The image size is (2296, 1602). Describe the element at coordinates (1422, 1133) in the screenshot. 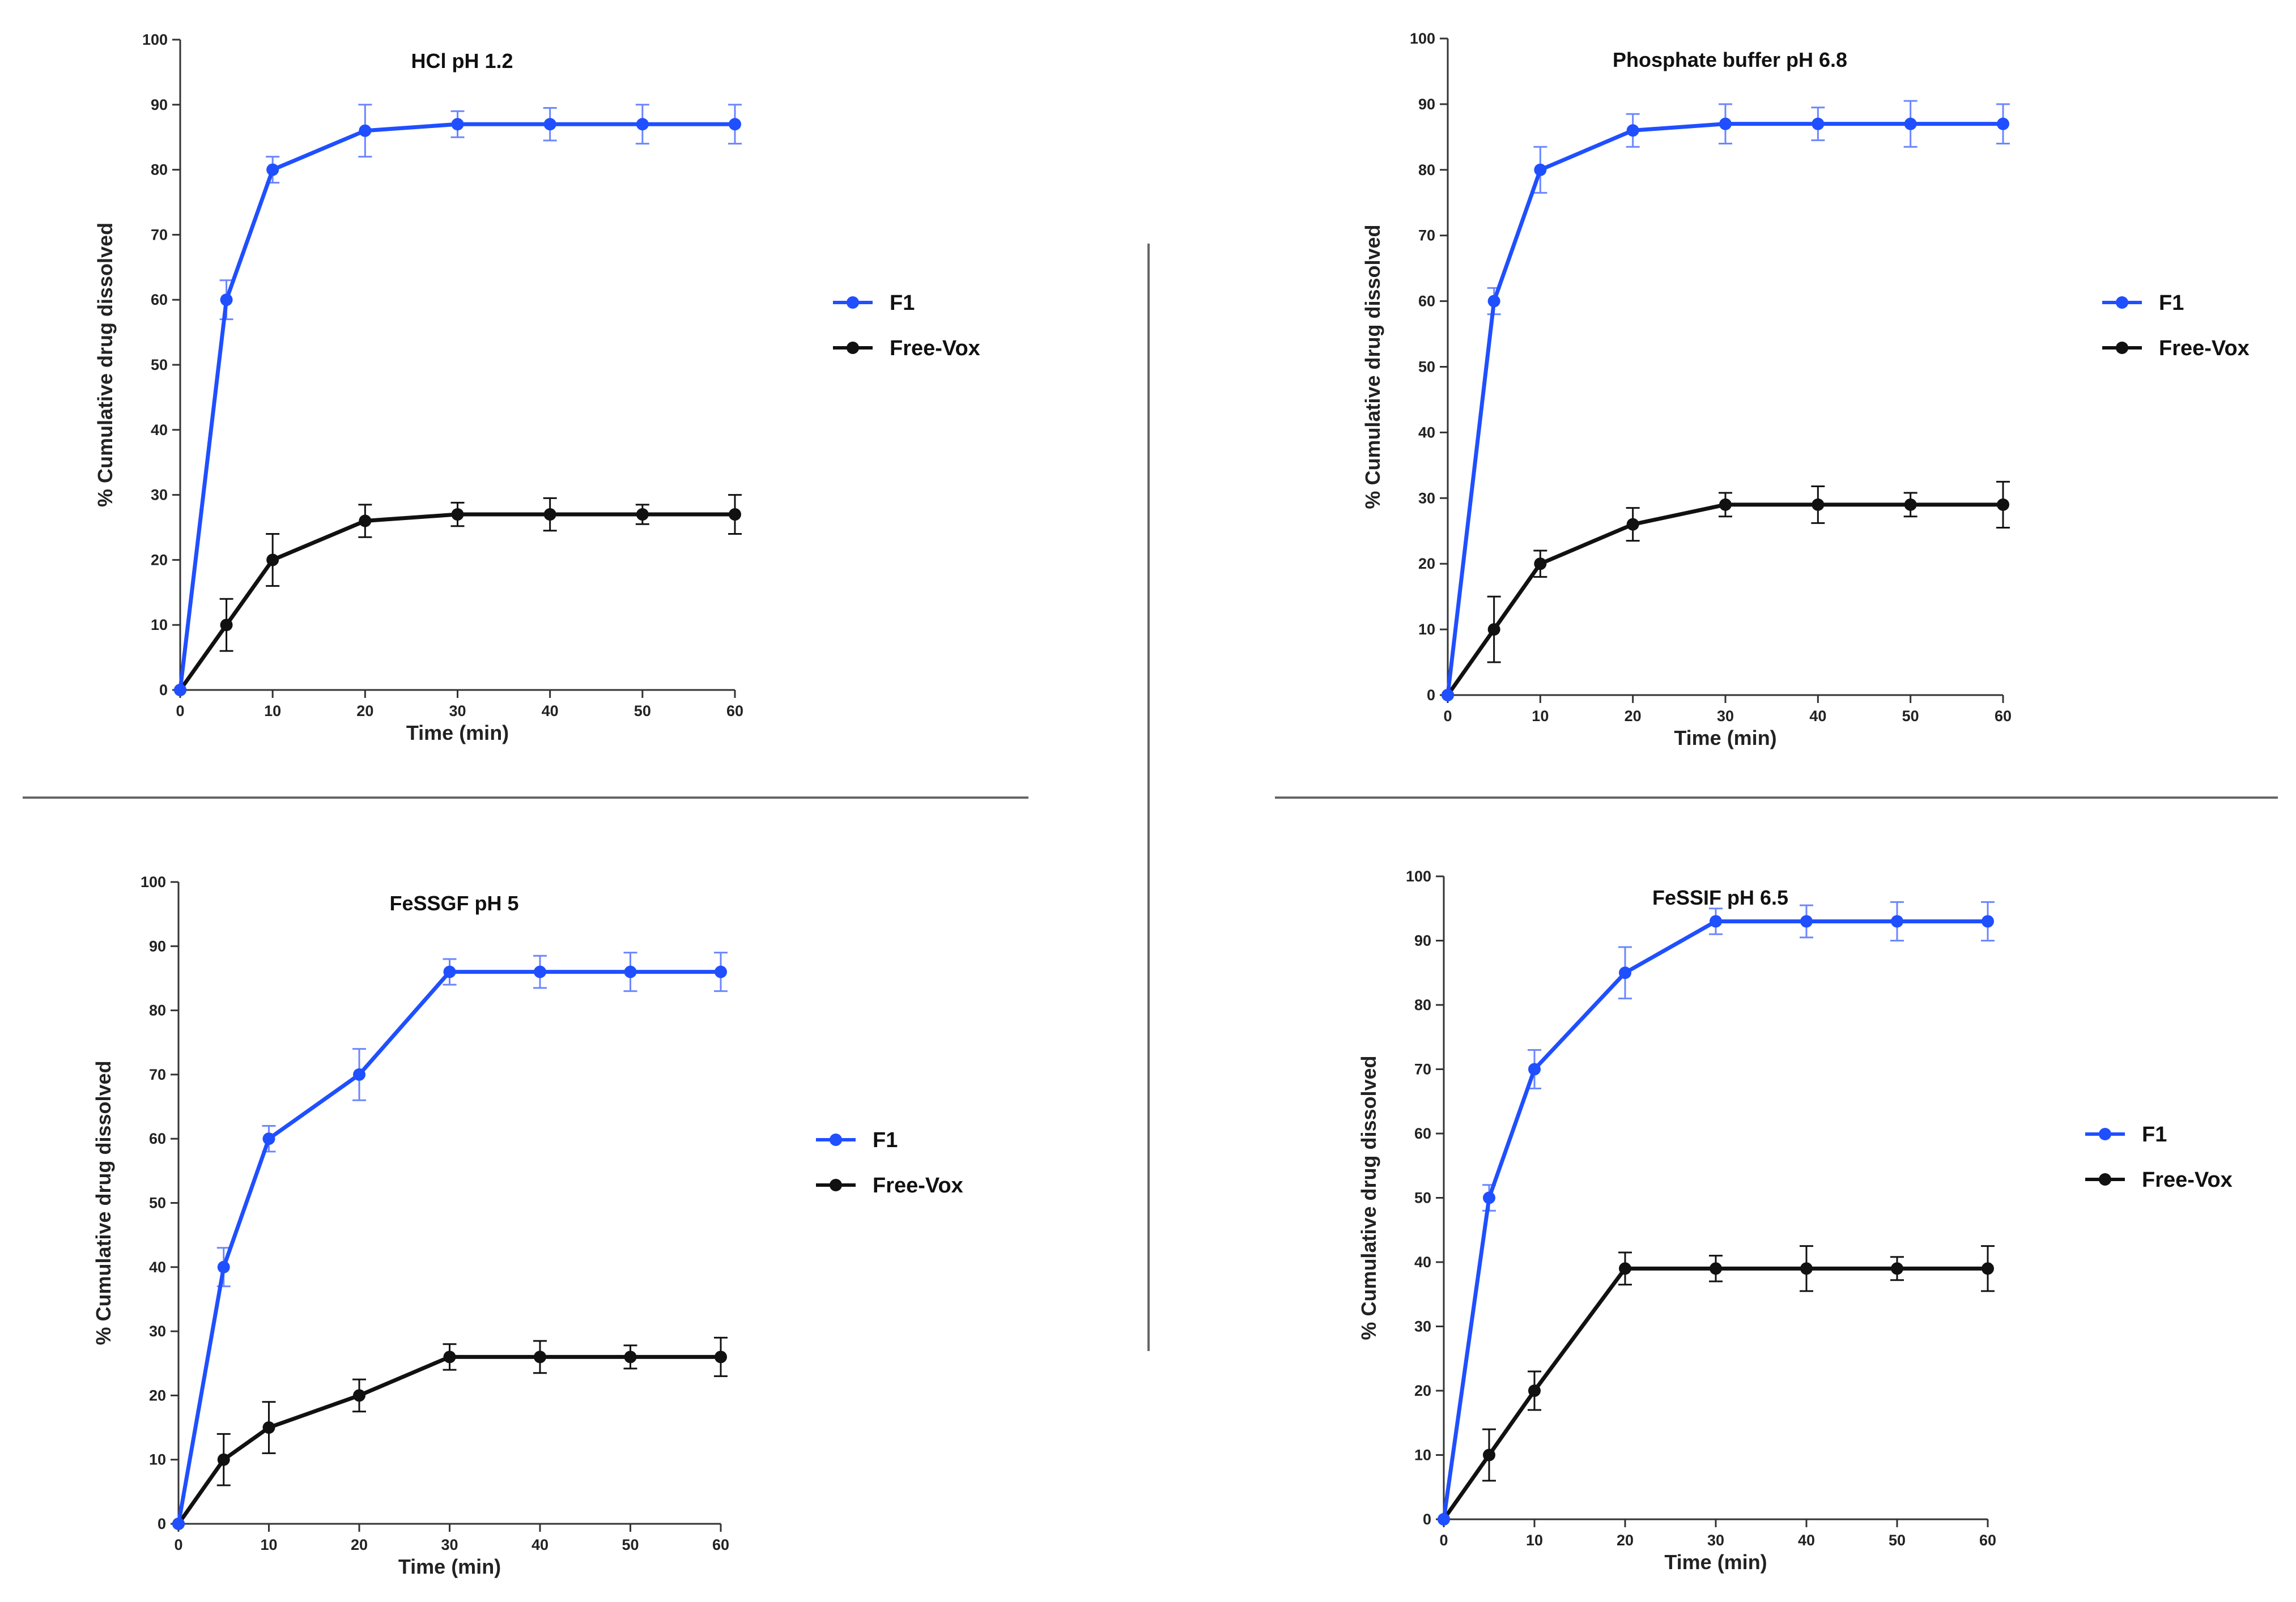

I see `y-tick-label: 60` at that location.